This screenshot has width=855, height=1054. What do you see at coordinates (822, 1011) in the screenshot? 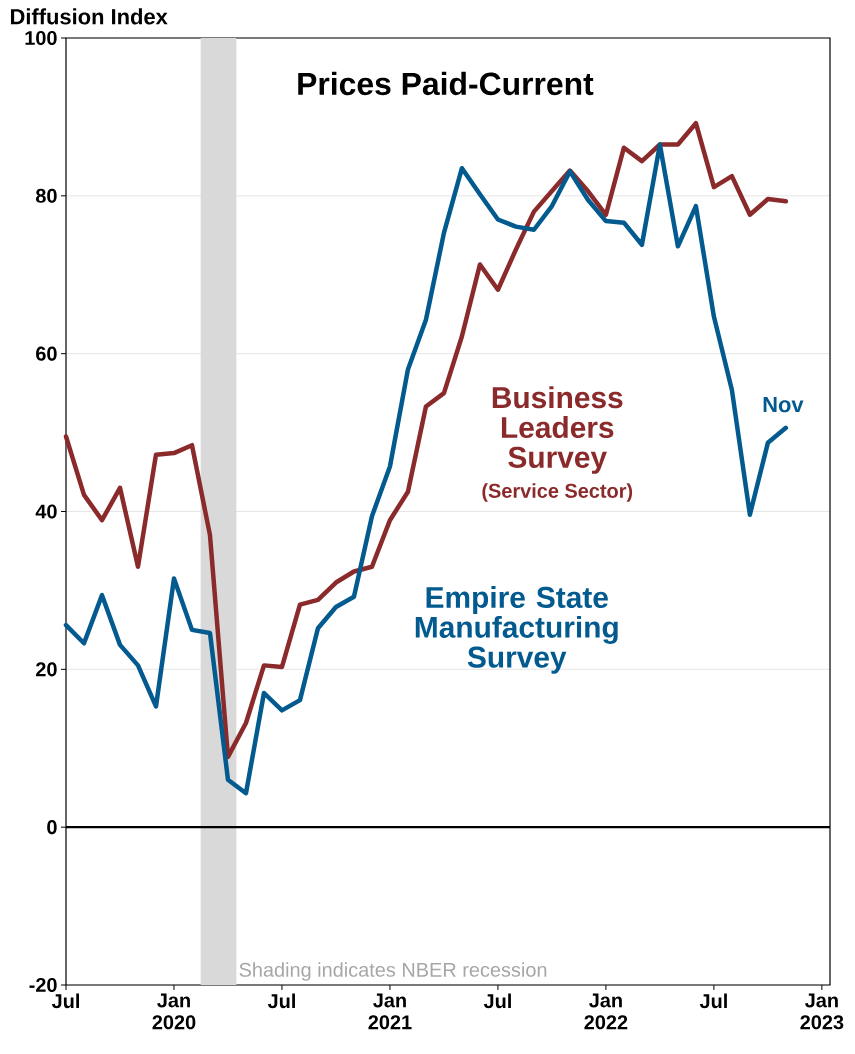
I see `x-tick-label: Jan 2023` at bounding box center [822, 1011].